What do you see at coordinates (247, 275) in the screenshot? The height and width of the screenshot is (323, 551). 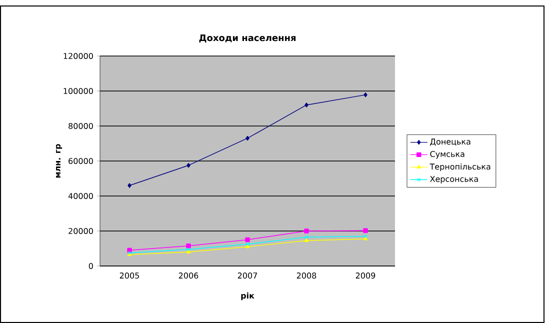 I see `x-tick-label: 2007` at bounding box center [247, 275].